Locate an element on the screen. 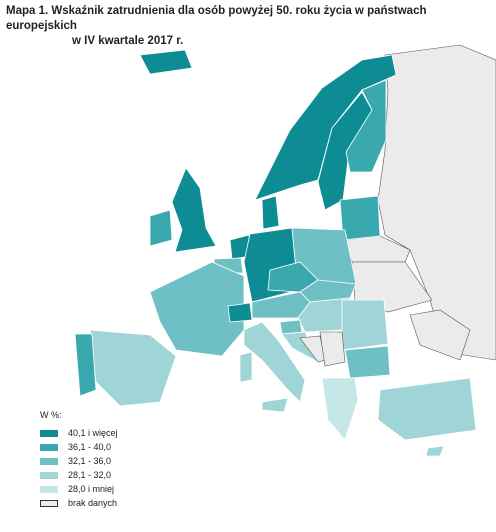 This screenshot has width=496, height=532. legend-label: 40,1 i więcej is located at coordinates (93, 433).